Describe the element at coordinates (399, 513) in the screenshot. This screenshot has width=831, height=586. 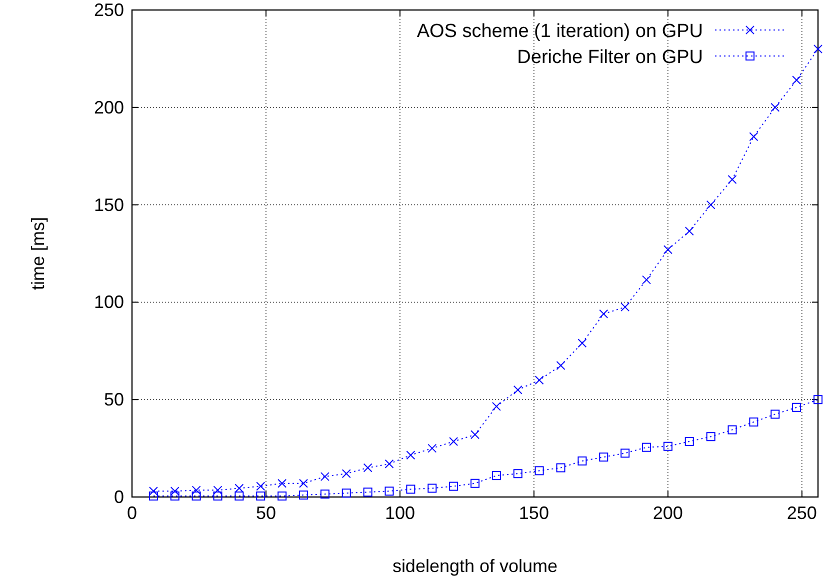
I see `x-tick-label: 100` at that location.